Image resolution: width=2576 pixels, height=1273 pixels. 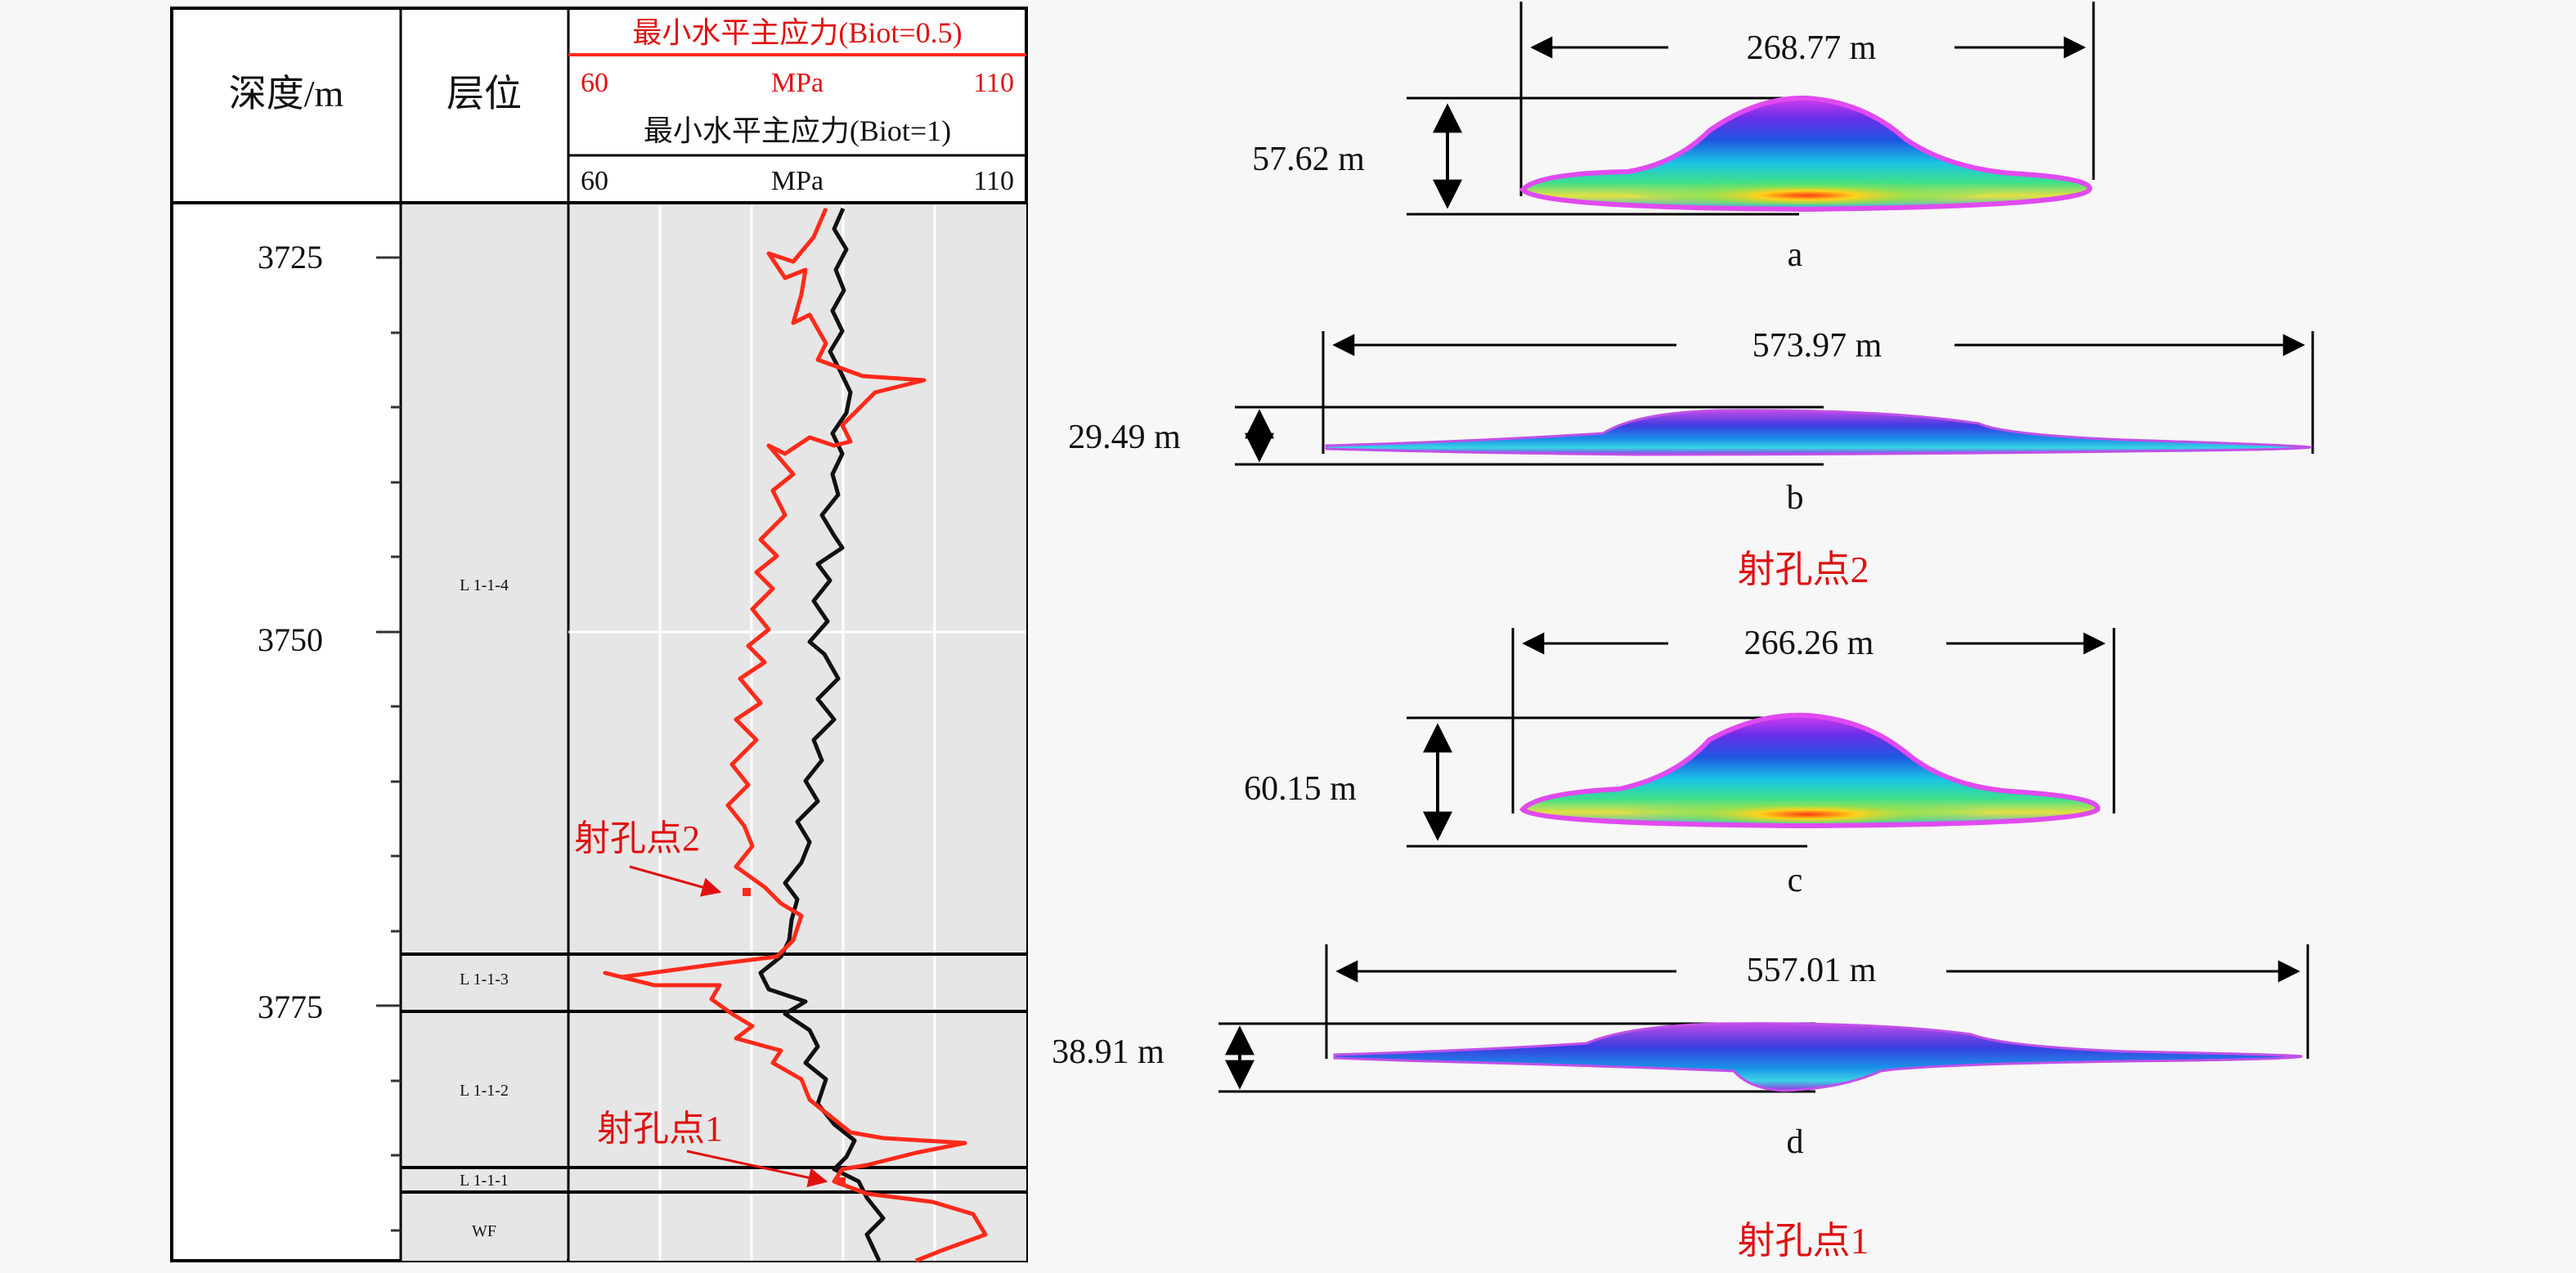 I want to click on height-label-c: 60.15 m, so click(x=1300, y=789).